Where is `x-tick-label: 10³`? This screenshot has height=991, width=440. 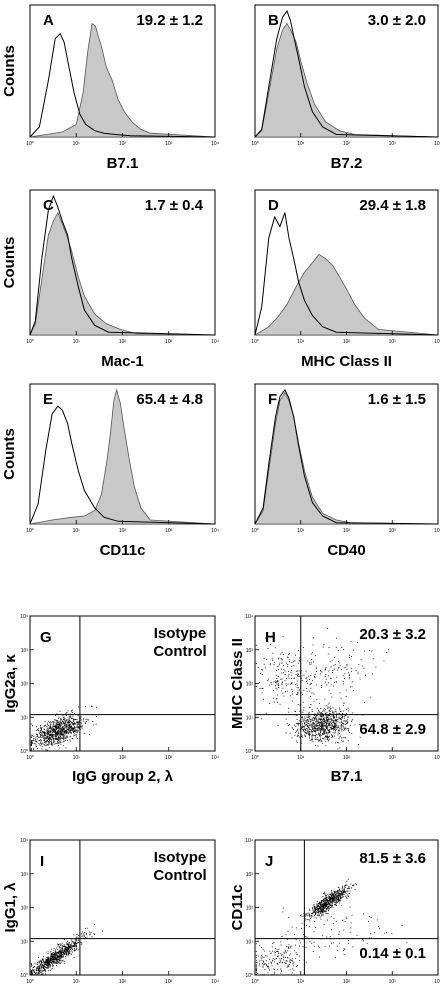 x-tick-label: 10³ is located at coordinates (393, 531).